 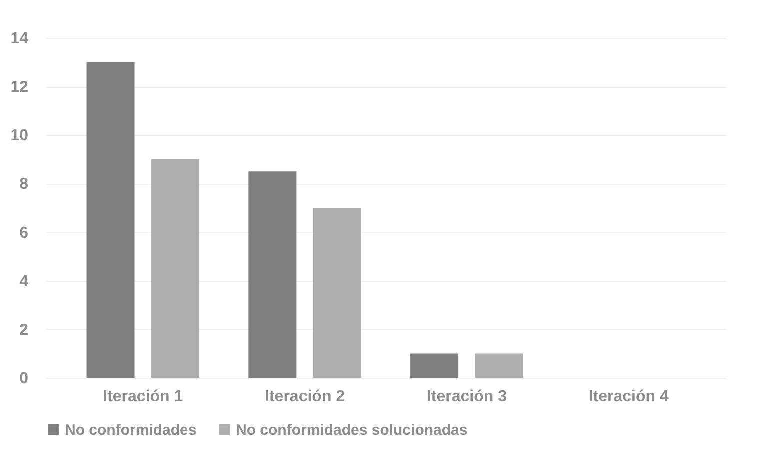 I want to click on x-tick-label: Iteración 3, so click(x=467, y=397).